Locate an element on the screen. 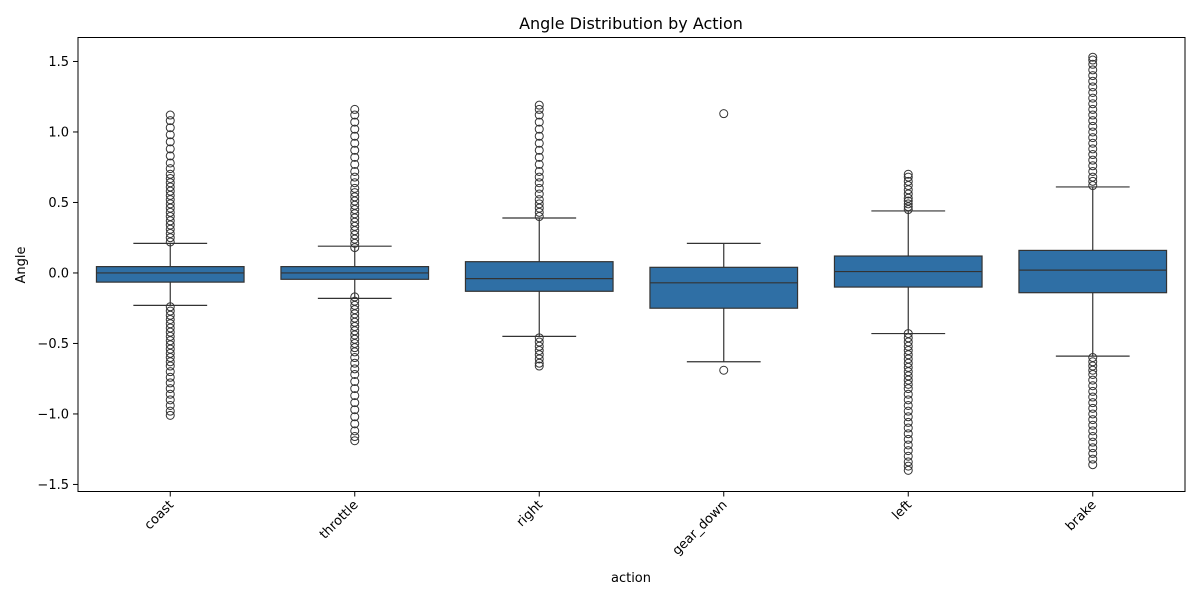  y-tick-label: −1.0 is located at coordinates (53, 414).